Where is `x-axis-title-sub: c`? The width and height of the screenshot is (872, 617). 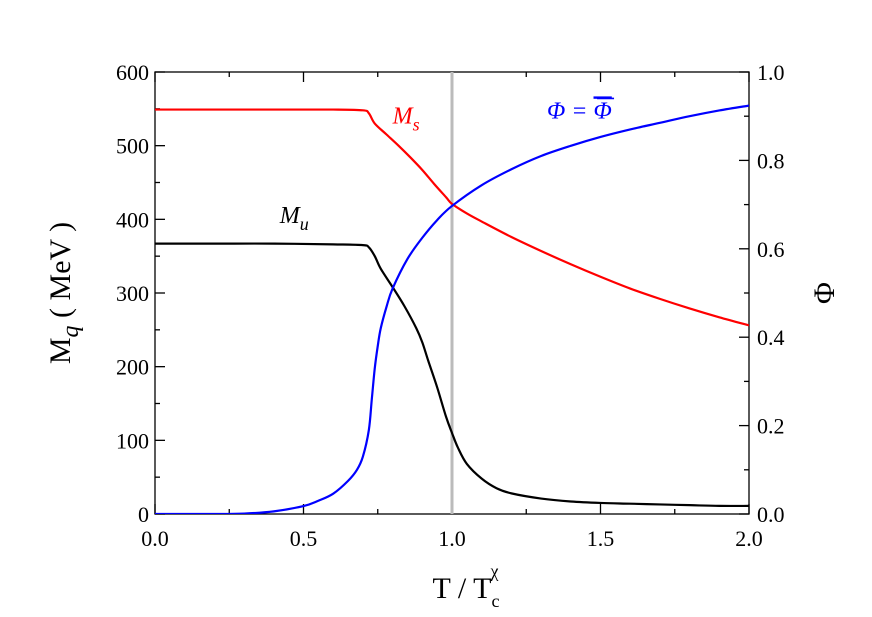 x-axis-title-sub: c is located at coordinates (495, 601).